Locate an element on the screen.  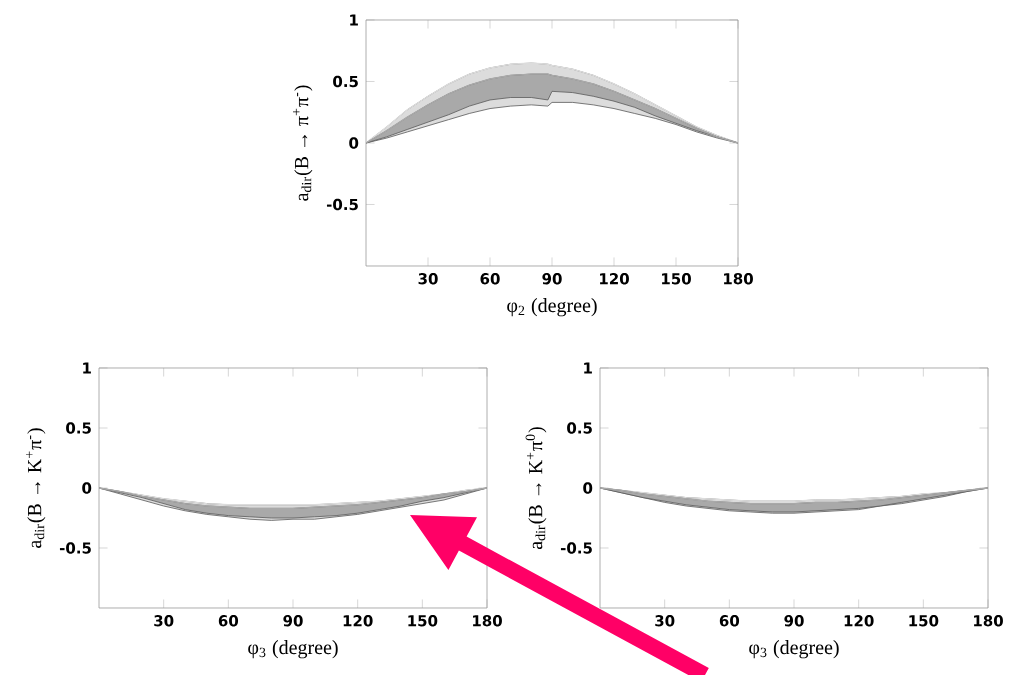
y-axis-title: a$_{dir}$(B → π$^{+}$π$^{-}$) is located at coordinates (302, 143).